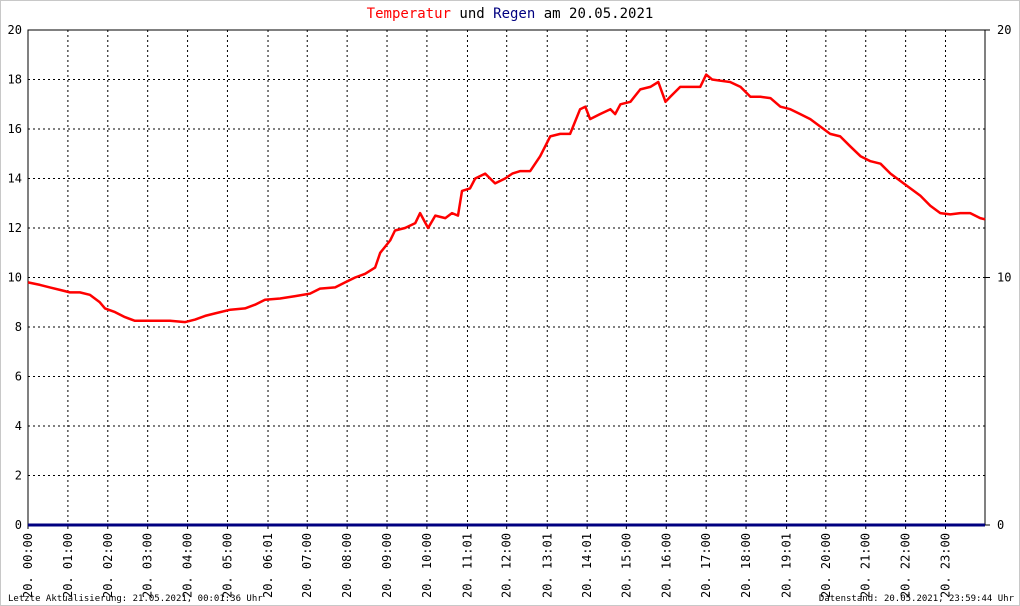 Image resolution: width=1020 pixels, height=606 pixels. What do you see at coordinates (787, 565) in the screenshot?
I see `x-tick-label: 20. 19:01` at bounding box center [787, 565].